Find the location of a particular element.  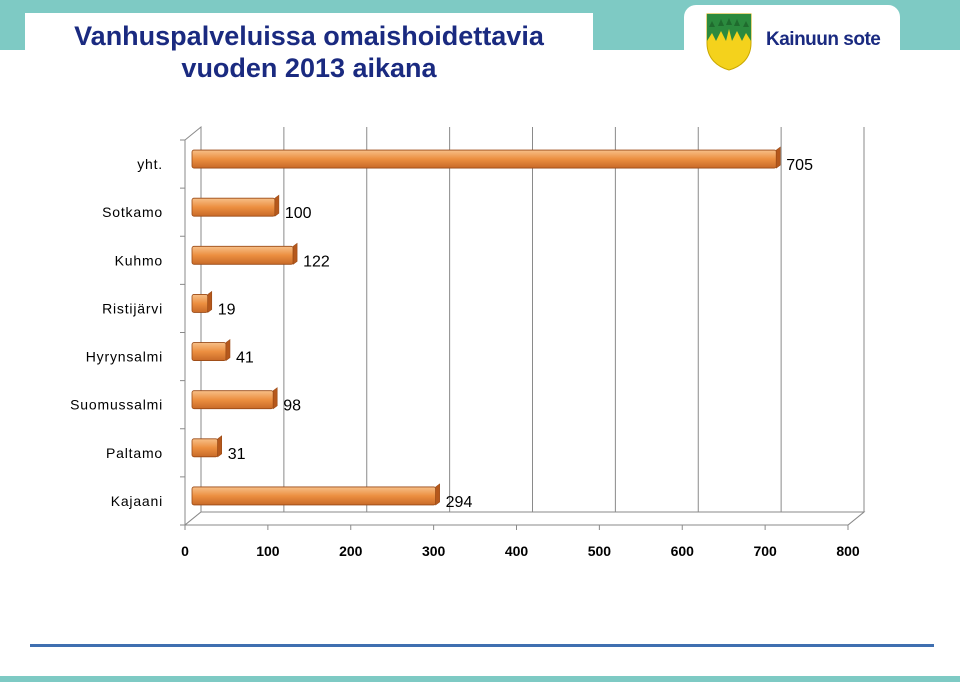

data-label: 19 is located at coordinates (227, 309).